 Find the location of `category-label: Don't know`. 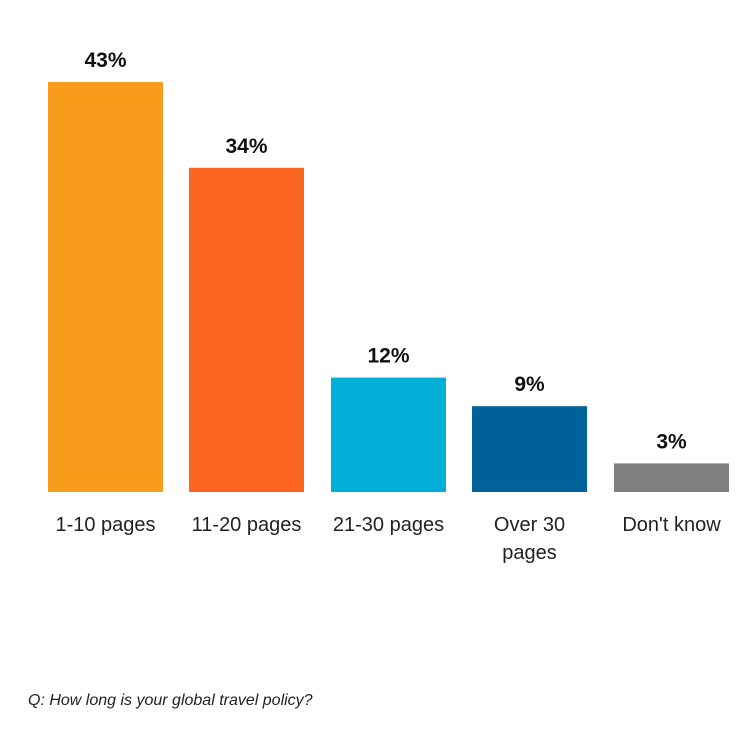

category-label: Don't know is located at coordinates (671, 525).